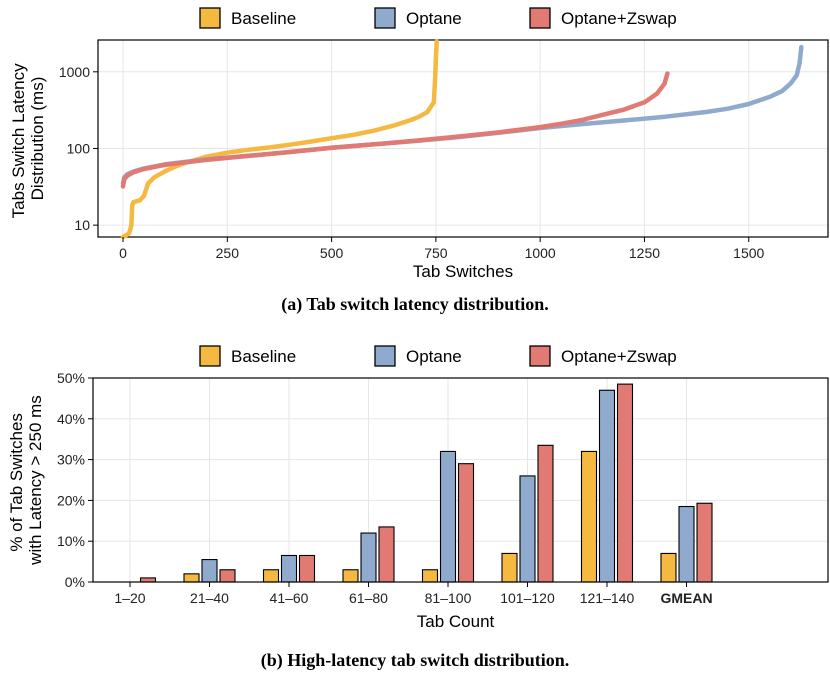 This screenshot has height=679, width=830. I want to click on chart-a-x-tick-label: 0, so click(123, 253).